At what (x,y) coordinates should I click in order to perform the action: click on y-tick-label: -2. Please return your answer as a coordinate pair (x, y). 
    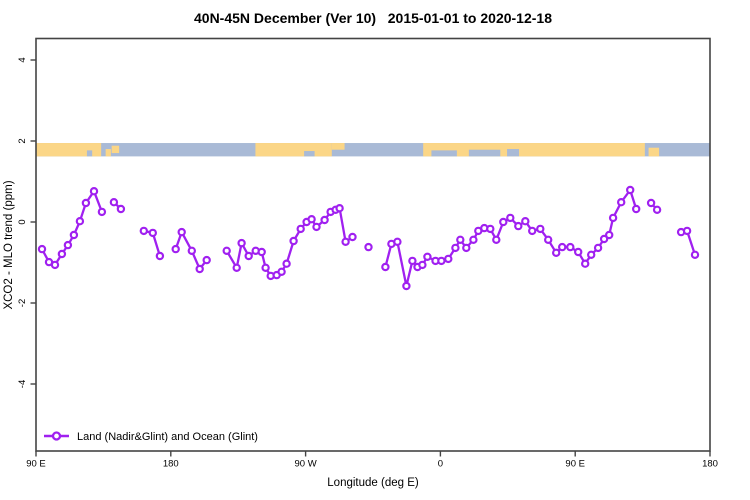
    Looking at the image, I should click on (22, 303).